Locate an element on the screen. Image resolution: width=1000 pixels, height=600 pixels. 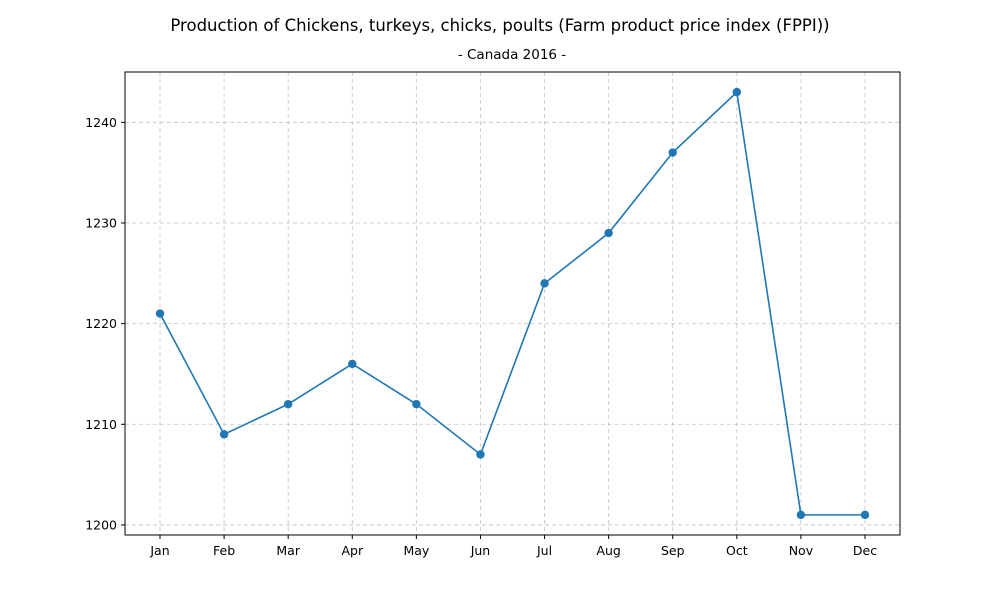
x-tick-label: Jul is located at coordinates (544, 550).